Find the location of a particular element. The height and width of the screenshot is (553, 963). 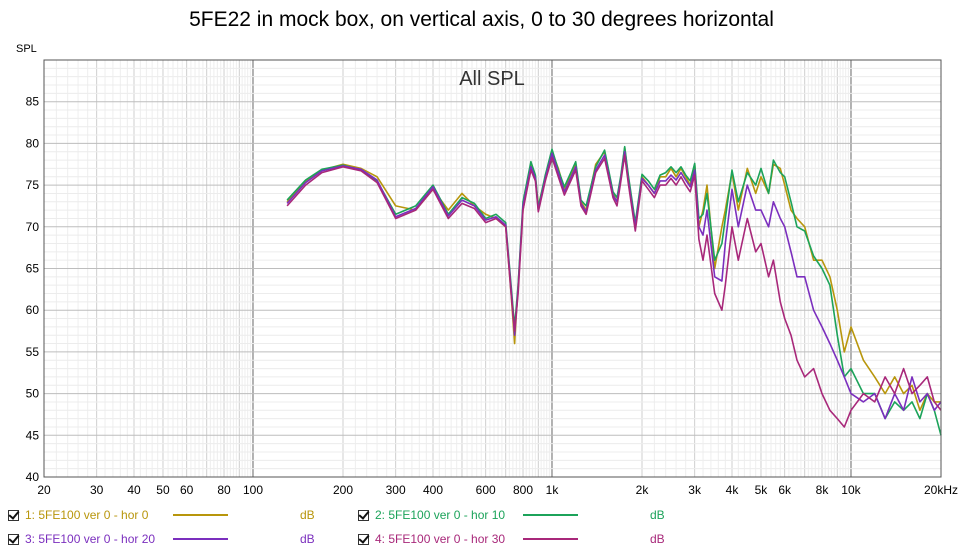

x-tick-label: 40 is located at coordinates (134, 490).